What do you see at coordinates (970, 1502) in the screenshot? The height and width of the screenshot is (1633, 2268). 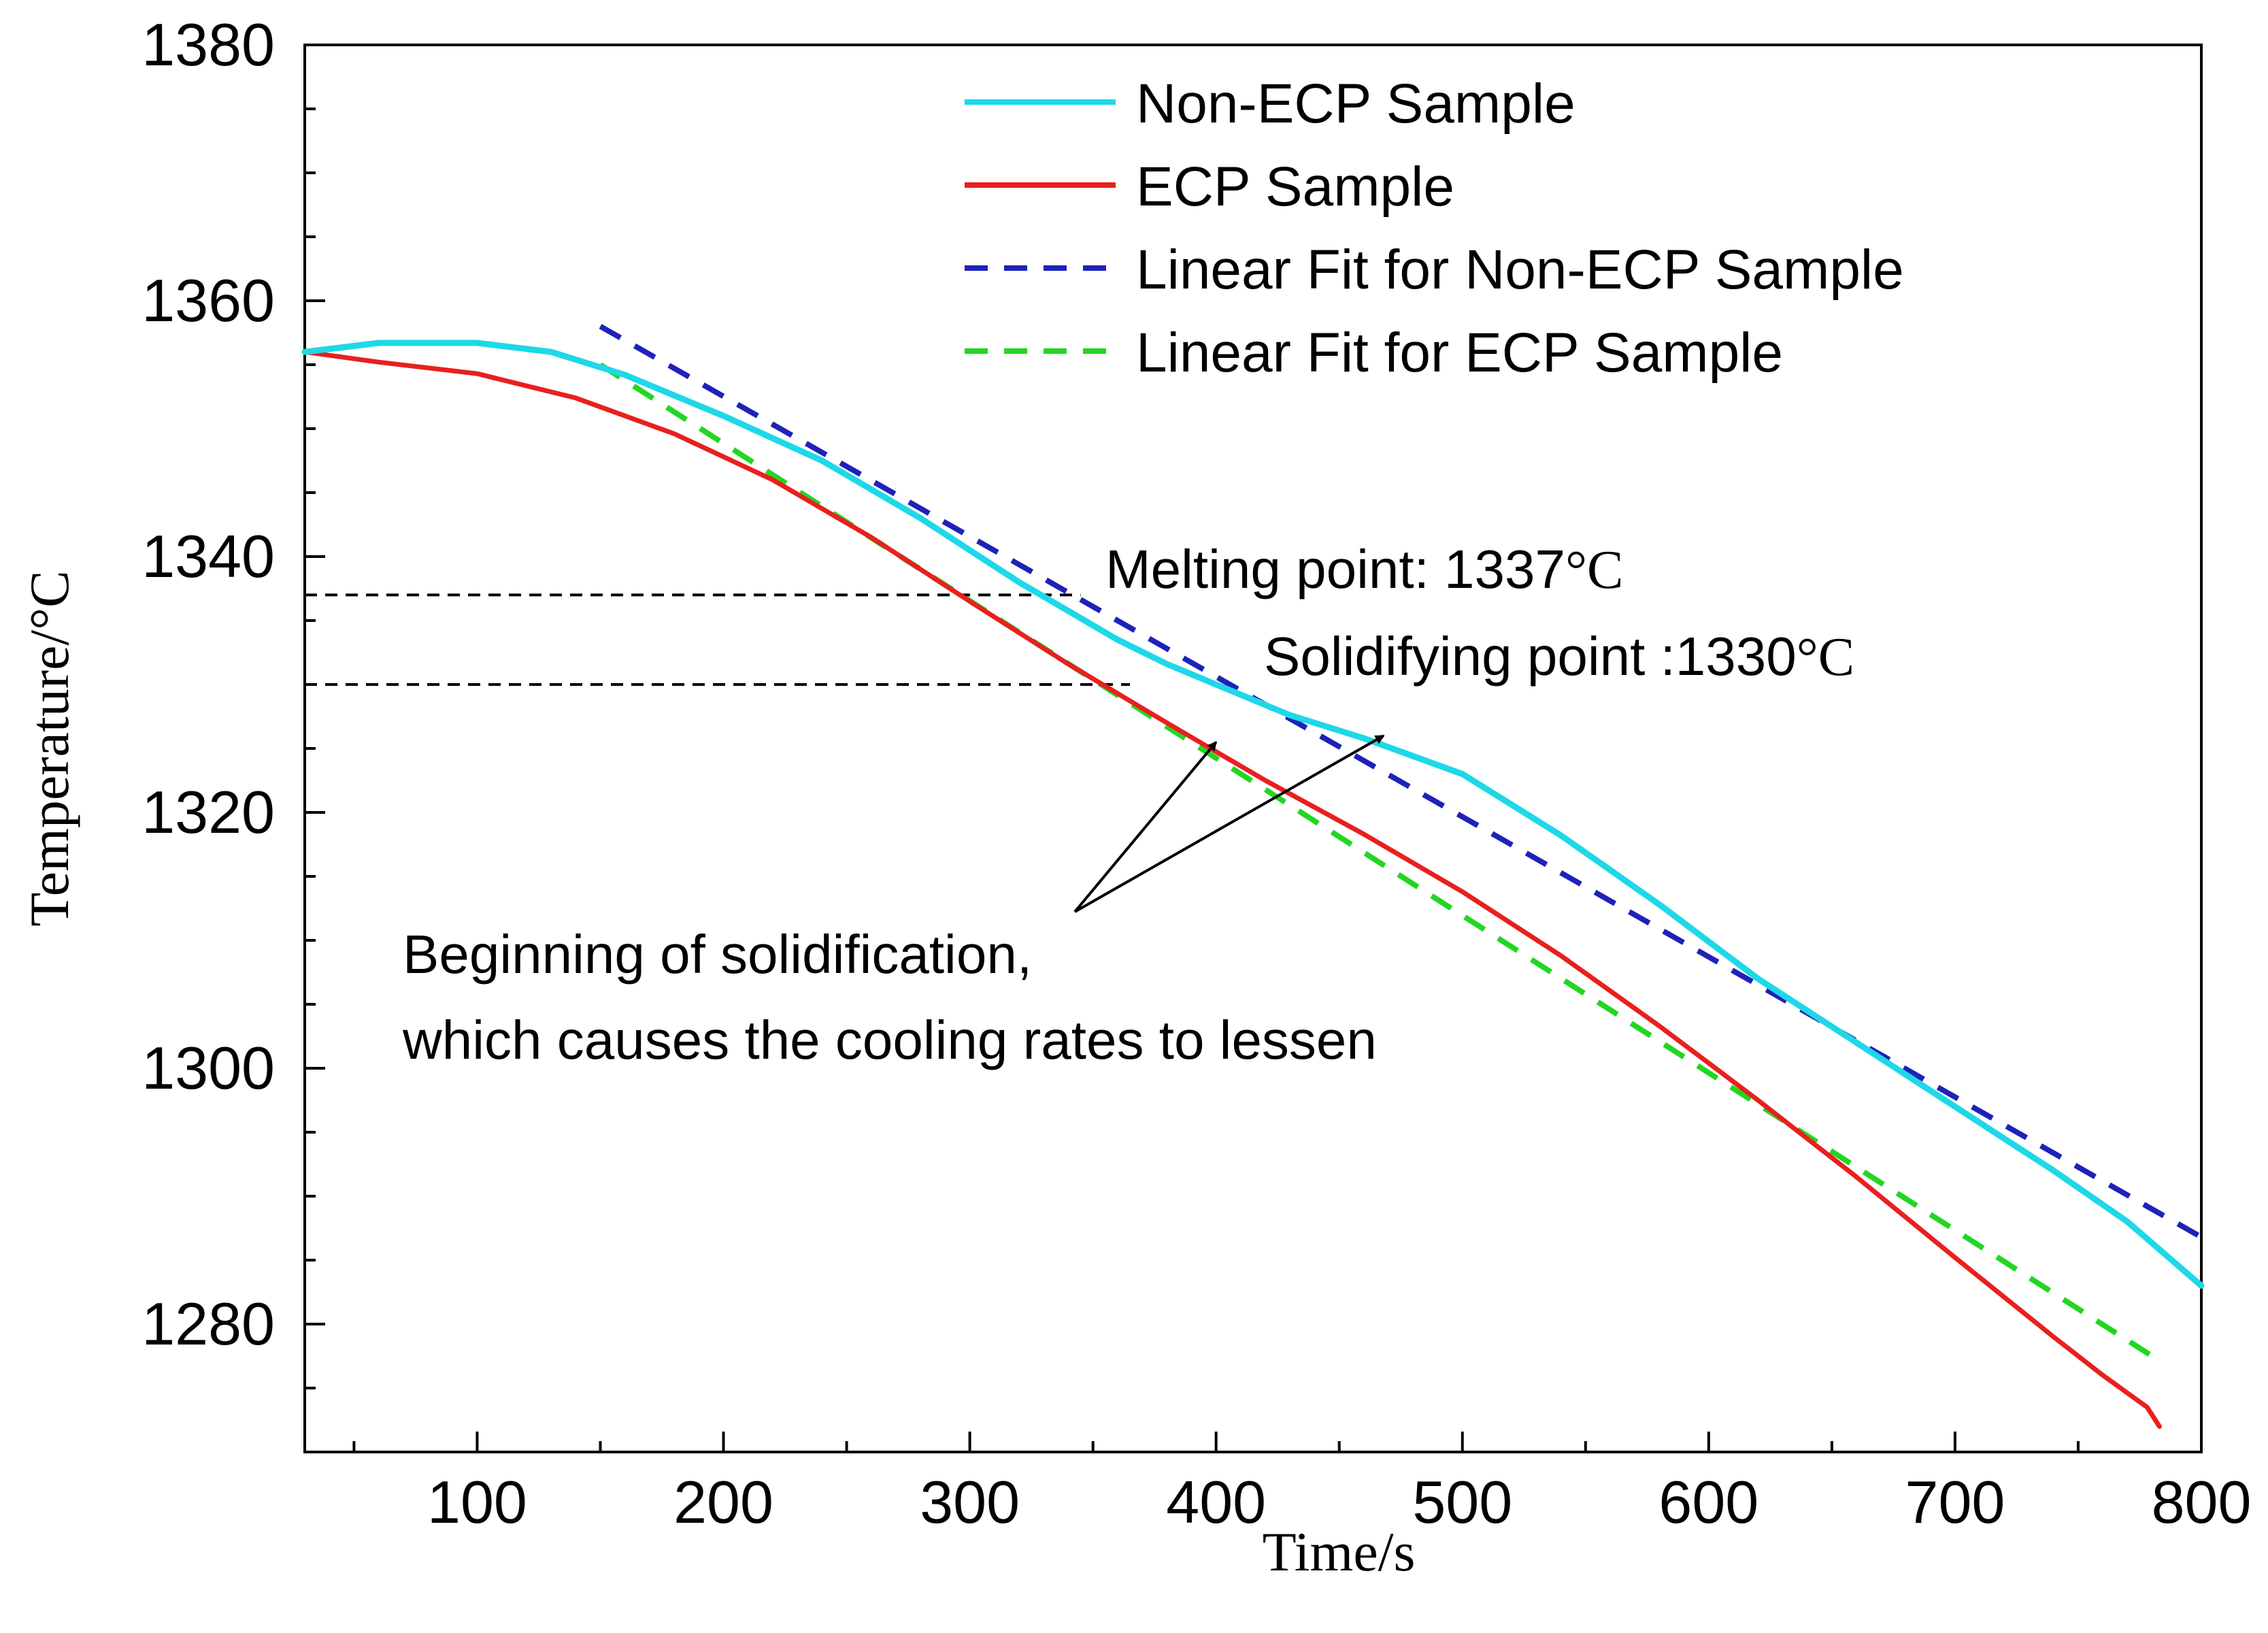 I see `x-tick-label: 300` at bounding box center [970, 1502].